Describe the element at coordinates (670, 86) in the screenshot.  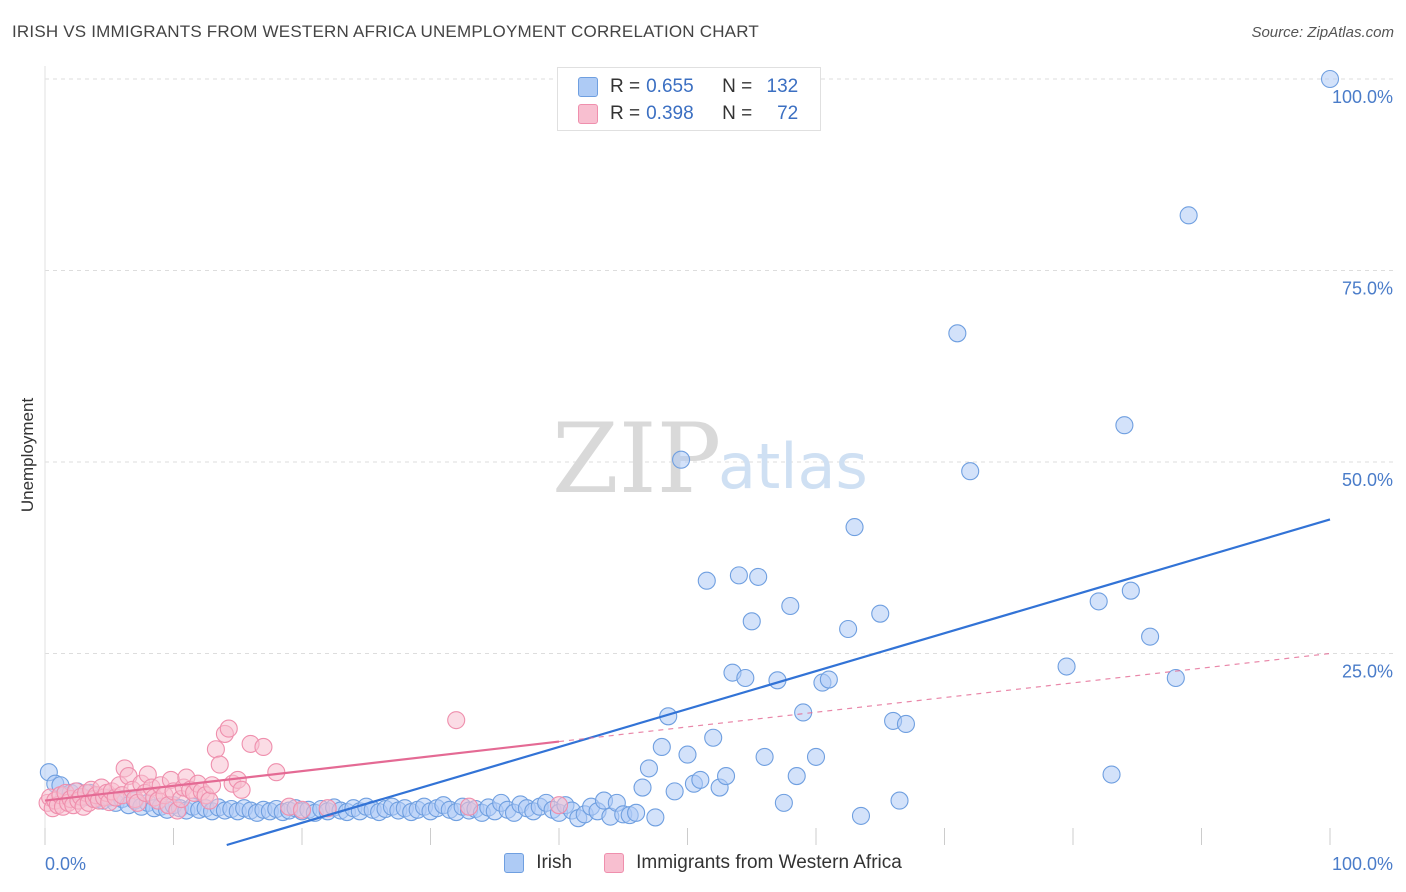
I see `r-value: 0.655` at that location.